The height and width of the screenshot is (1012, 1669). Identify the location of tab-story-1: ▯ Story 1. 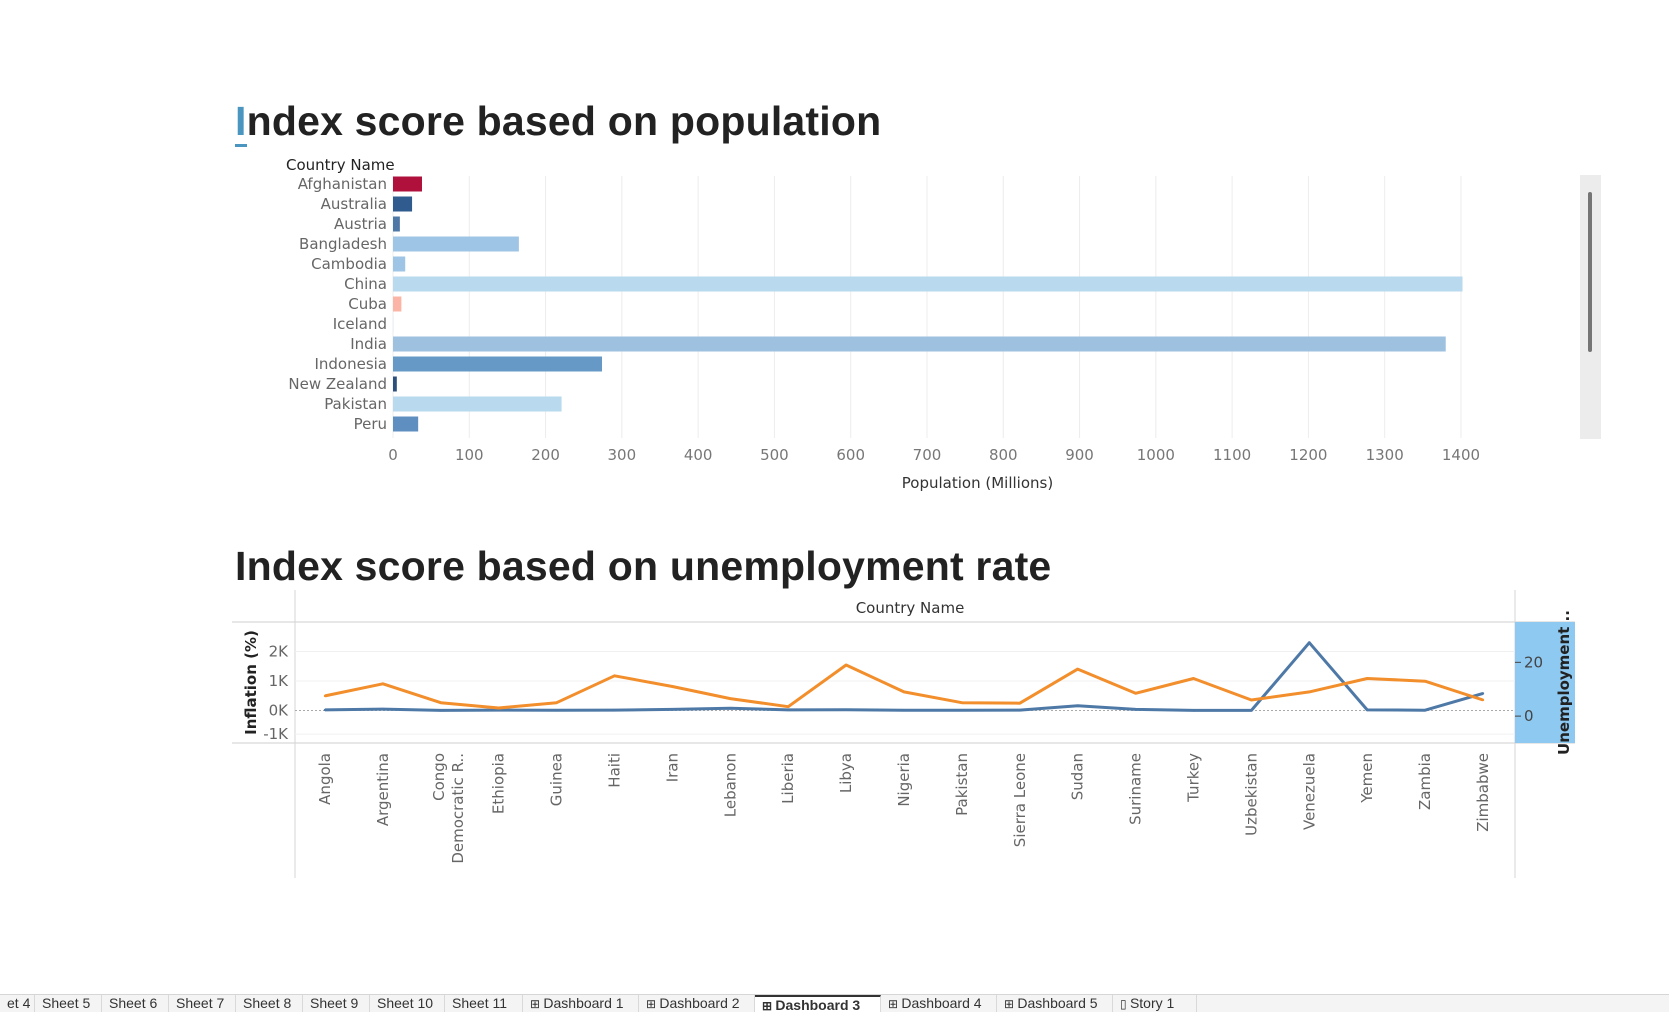
(1155, 1003).